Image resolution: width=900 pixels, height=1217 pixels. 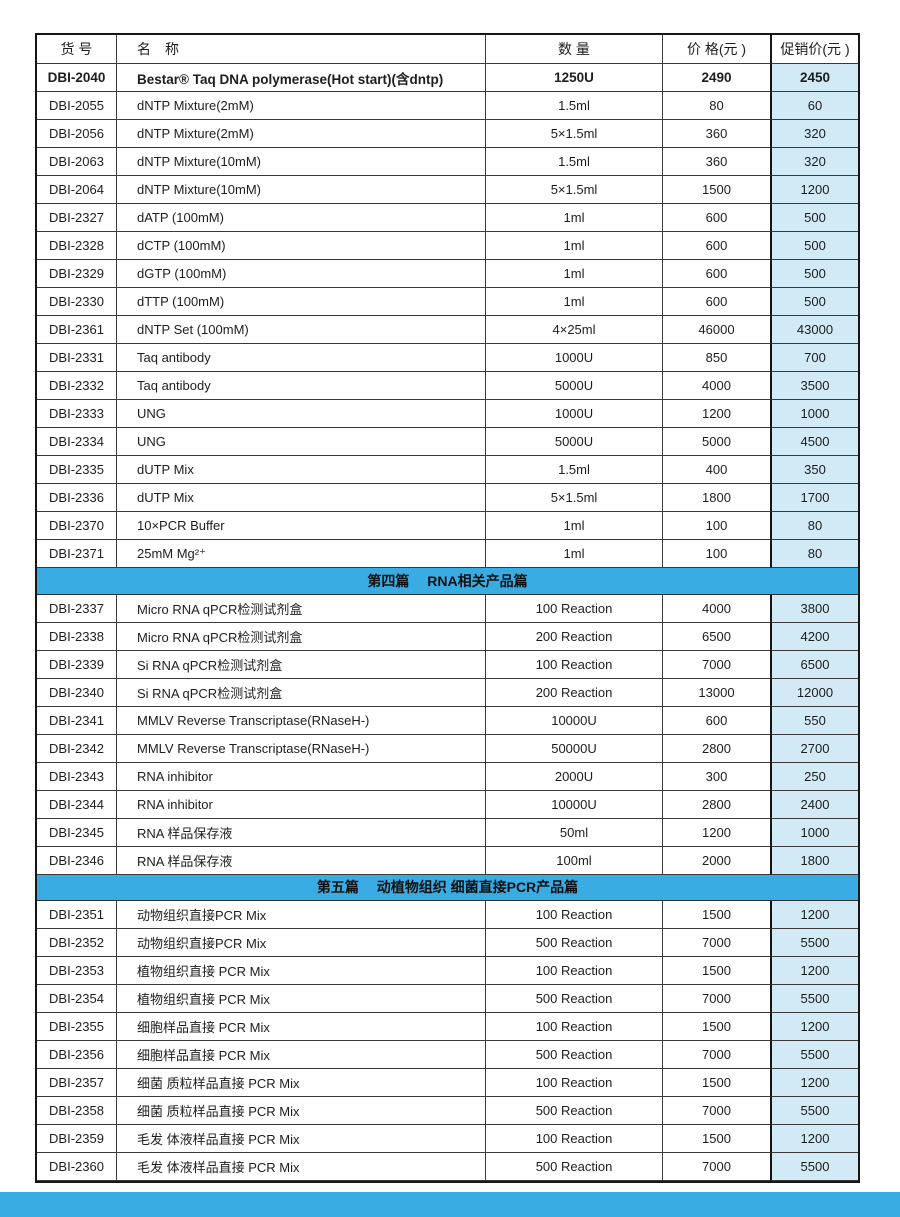 What do you see at coordinates (716, 498) in the screenshot?
I see `cell-price: 1800` at bounding box center [716, 498].